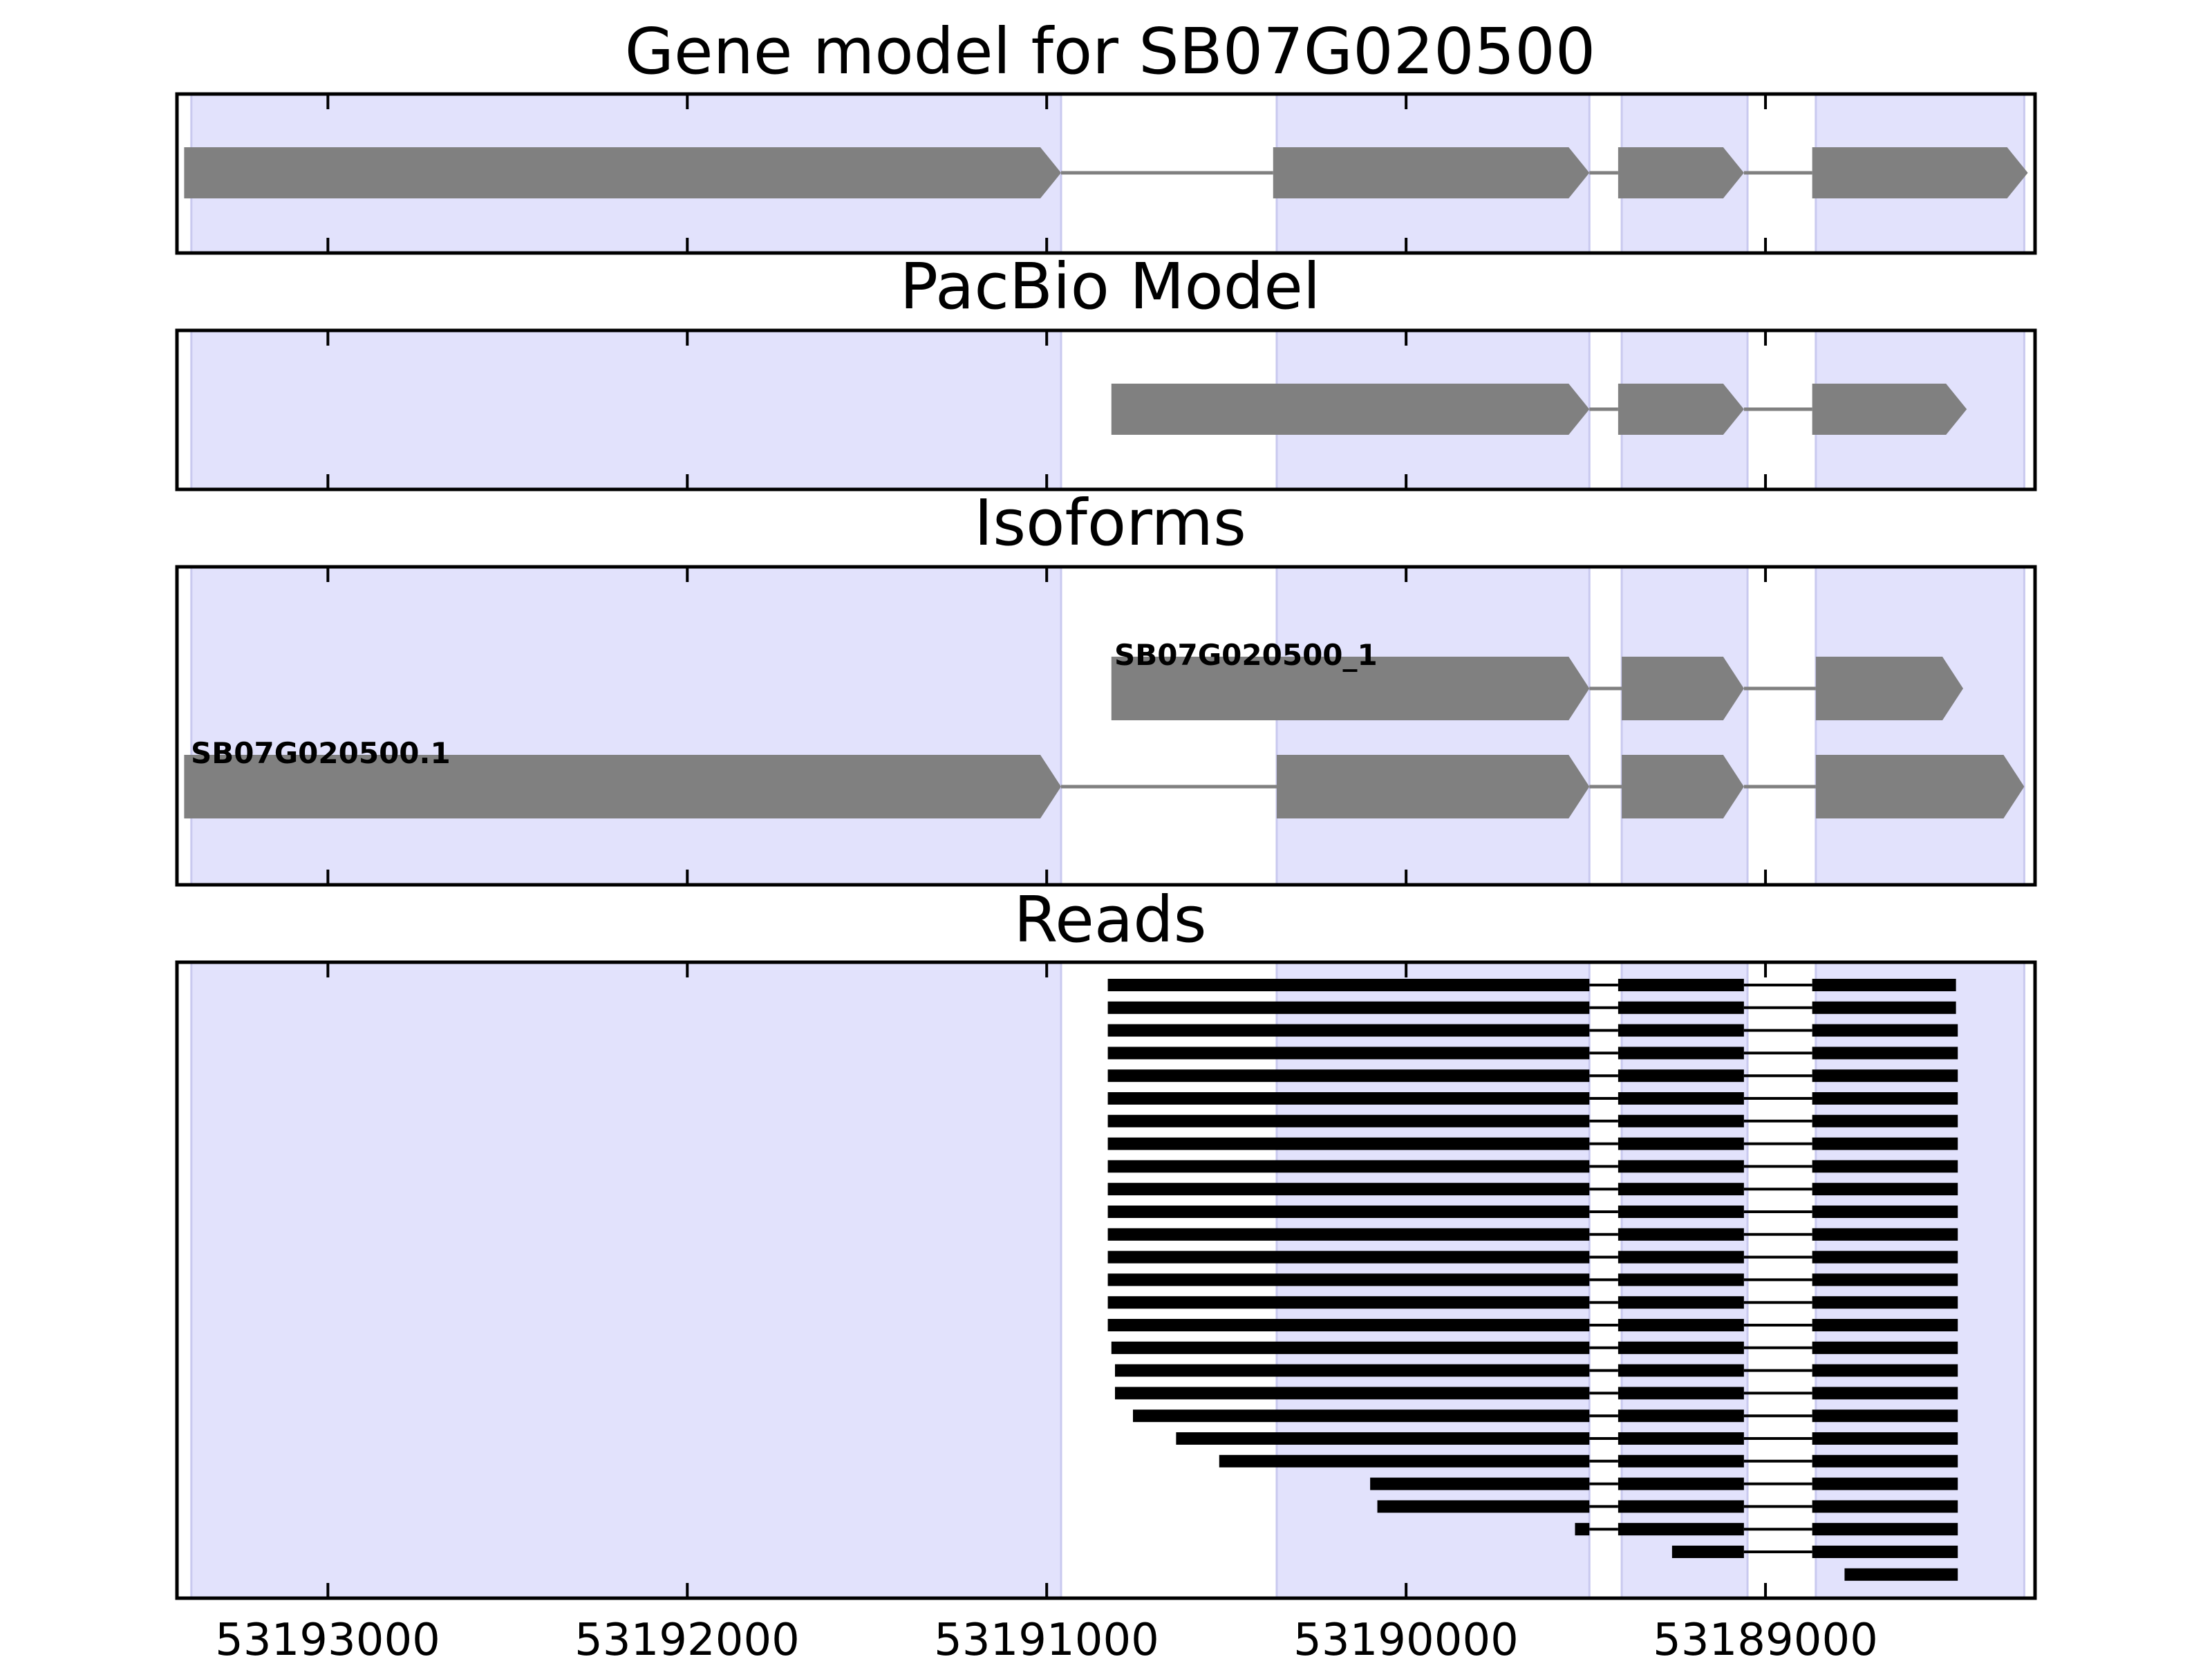  What do you see at coordinates (1110, 920) in the screenshot?
I see `reads-title: Reads` at bounding box center [1110, 920].